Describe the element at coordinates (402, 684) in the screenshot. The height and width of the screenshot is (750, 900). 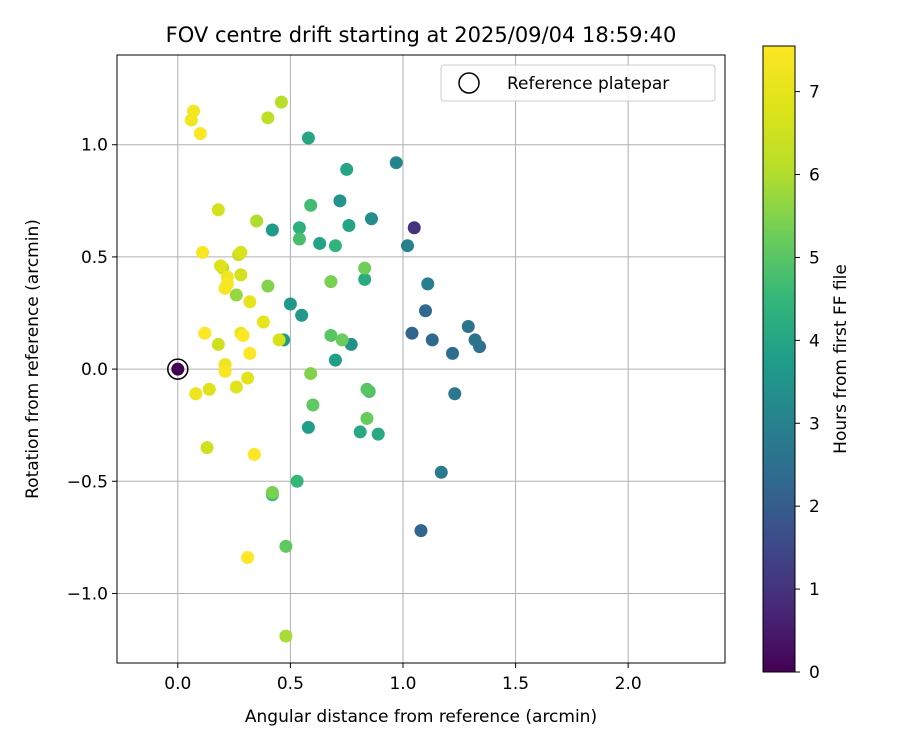
I see `x-tick-label-2: 1.0` at that location.